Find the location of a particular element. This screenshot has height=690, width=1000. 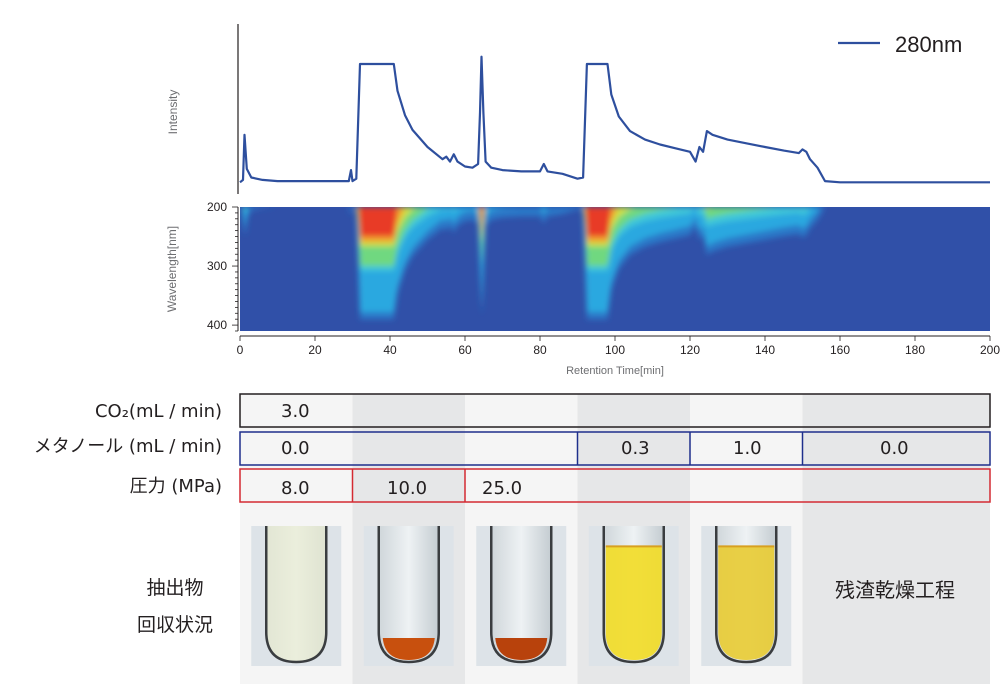

methanol-value-2: 0.3 is located at coordinates (635, 448).